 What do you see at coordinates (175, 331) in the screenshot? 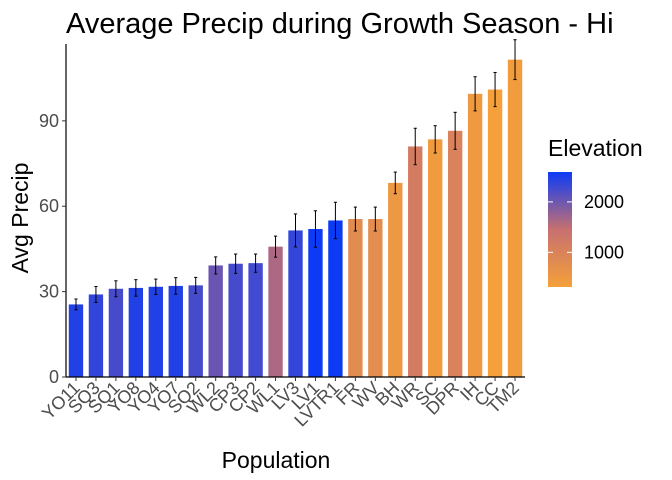
I see `bar-yo7` at bounding box center [175, 331].